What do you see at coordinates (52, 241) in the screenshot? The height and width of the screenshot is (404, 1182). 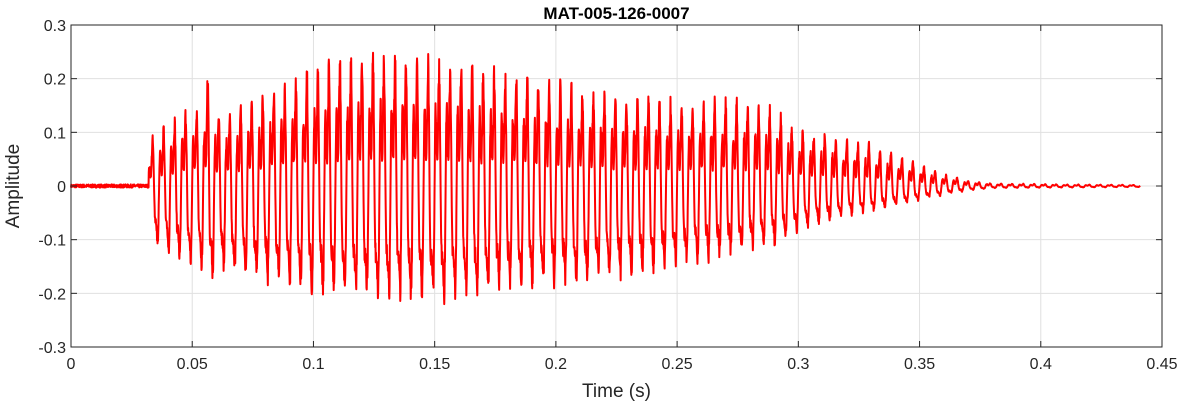 I see `y-tick-label: -0.1` at bounding box center [52, 241].